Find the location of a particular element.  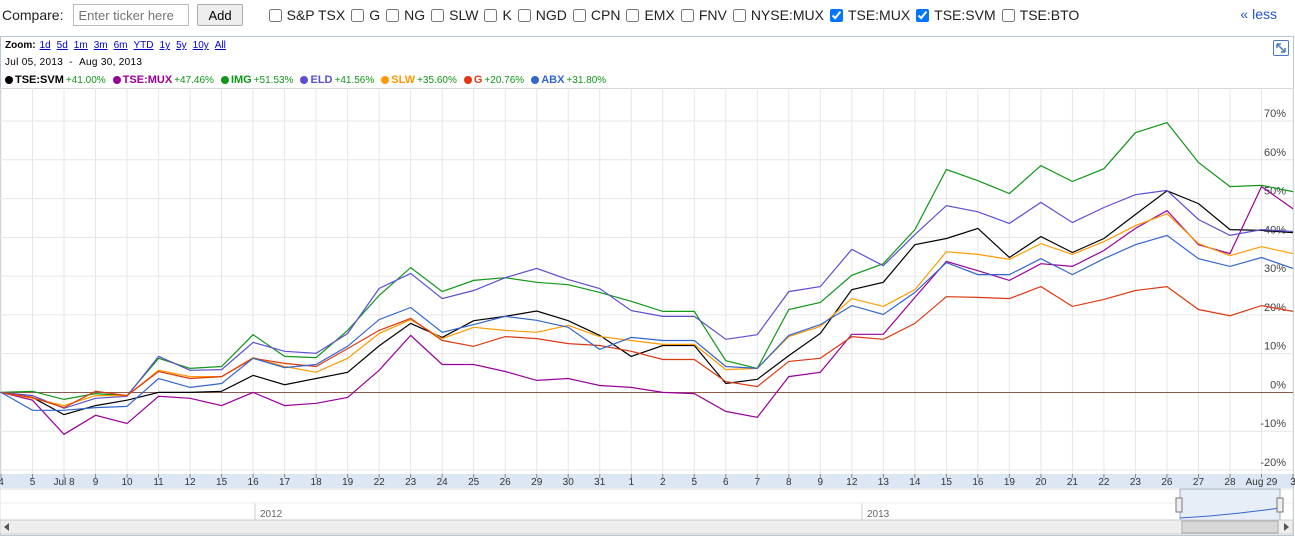

date-range: Jul 05, 2013 - Aug 30, 2013 is located at coordinates (73, 62).